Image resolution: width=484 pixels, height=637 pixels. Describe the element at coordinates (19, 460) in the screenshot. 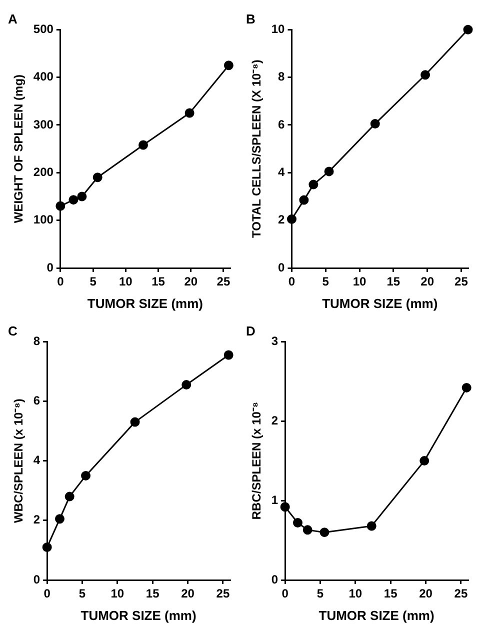

I see `y-axis-title: WBC/SPLEEN (x 10⁻⁸)` at that location.